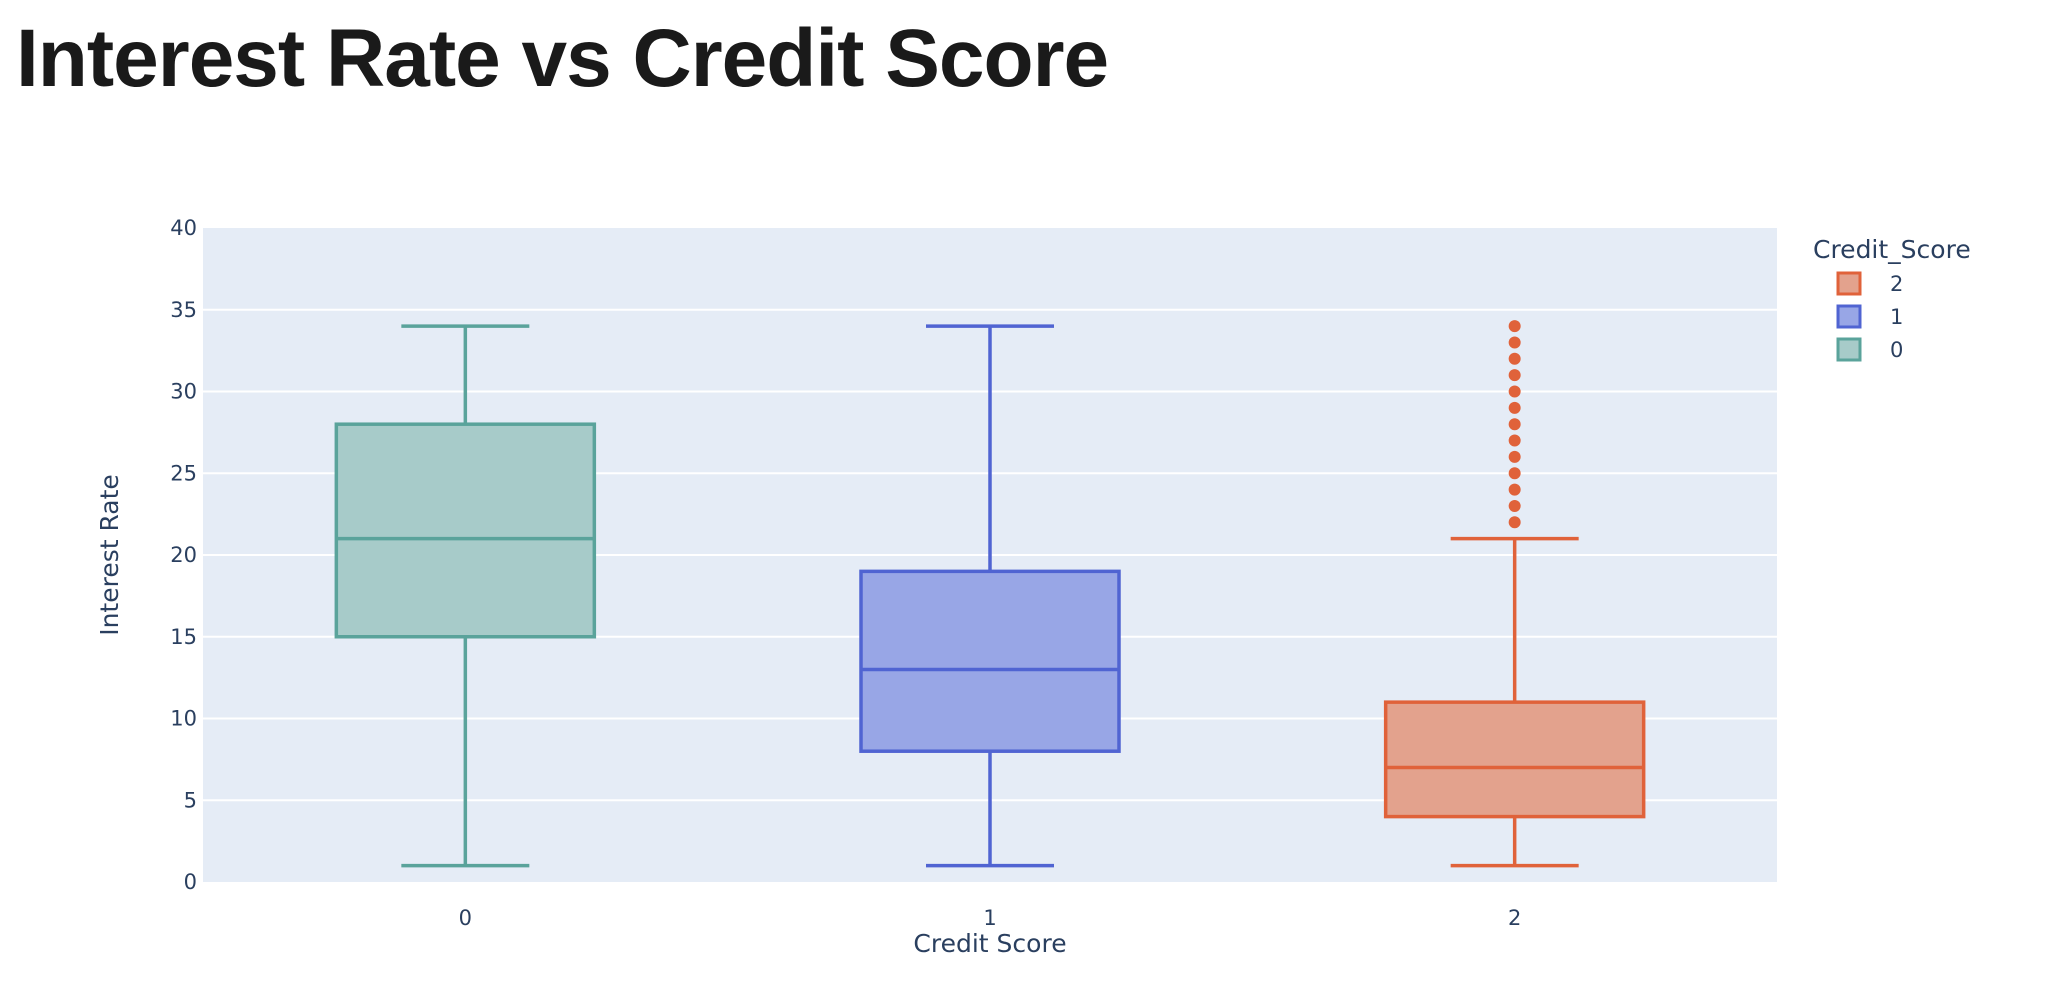 This screenshot has width=2066, height=984. What do you see at coordinates (1514, 918) in the screenshot?
I see `x-tick-label: 2` at bounding box center [1514, 918].